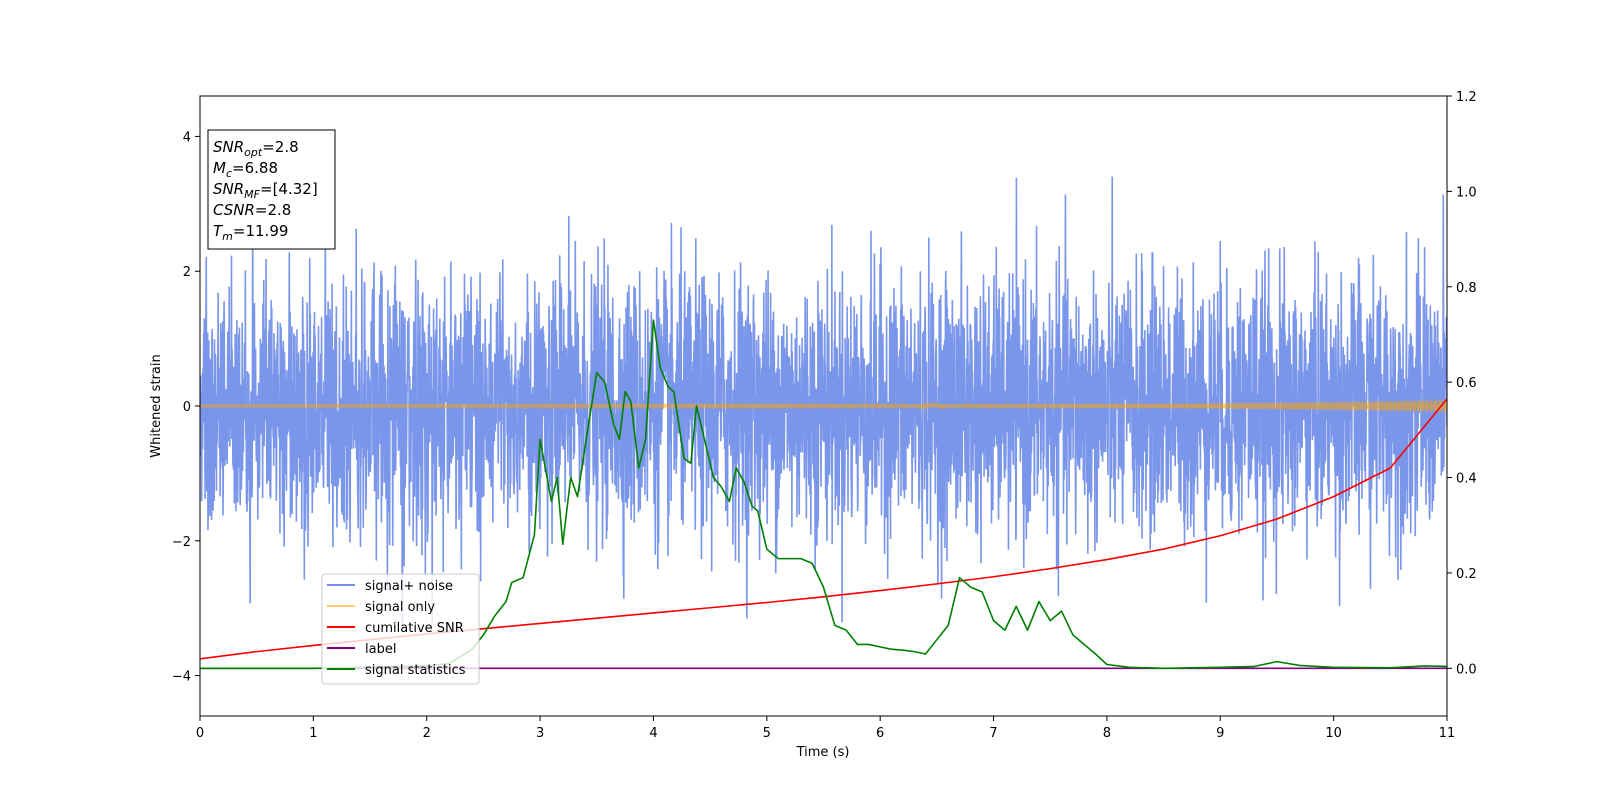 This screenshot has height=800, width=1600. I want to click on y-right-tick-label: 1.0, so click(1466, 192).